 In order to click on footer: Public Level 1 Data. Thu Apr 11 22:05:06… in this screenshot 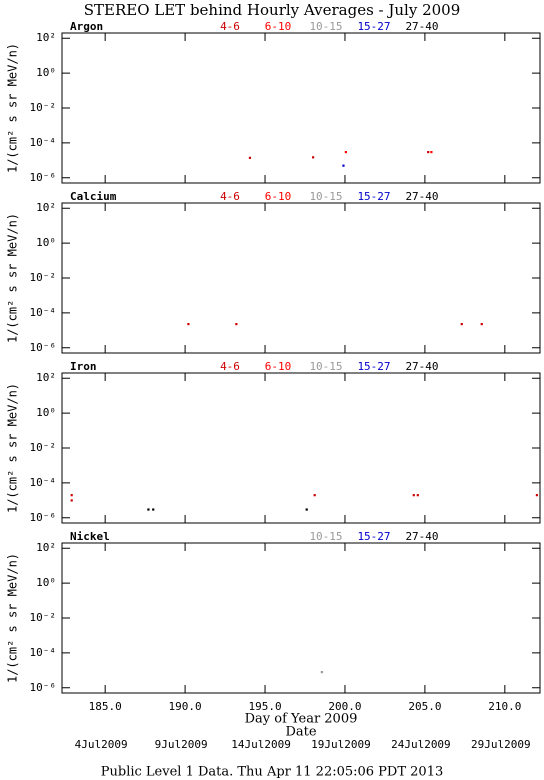, I will do `click(272, 772)`.